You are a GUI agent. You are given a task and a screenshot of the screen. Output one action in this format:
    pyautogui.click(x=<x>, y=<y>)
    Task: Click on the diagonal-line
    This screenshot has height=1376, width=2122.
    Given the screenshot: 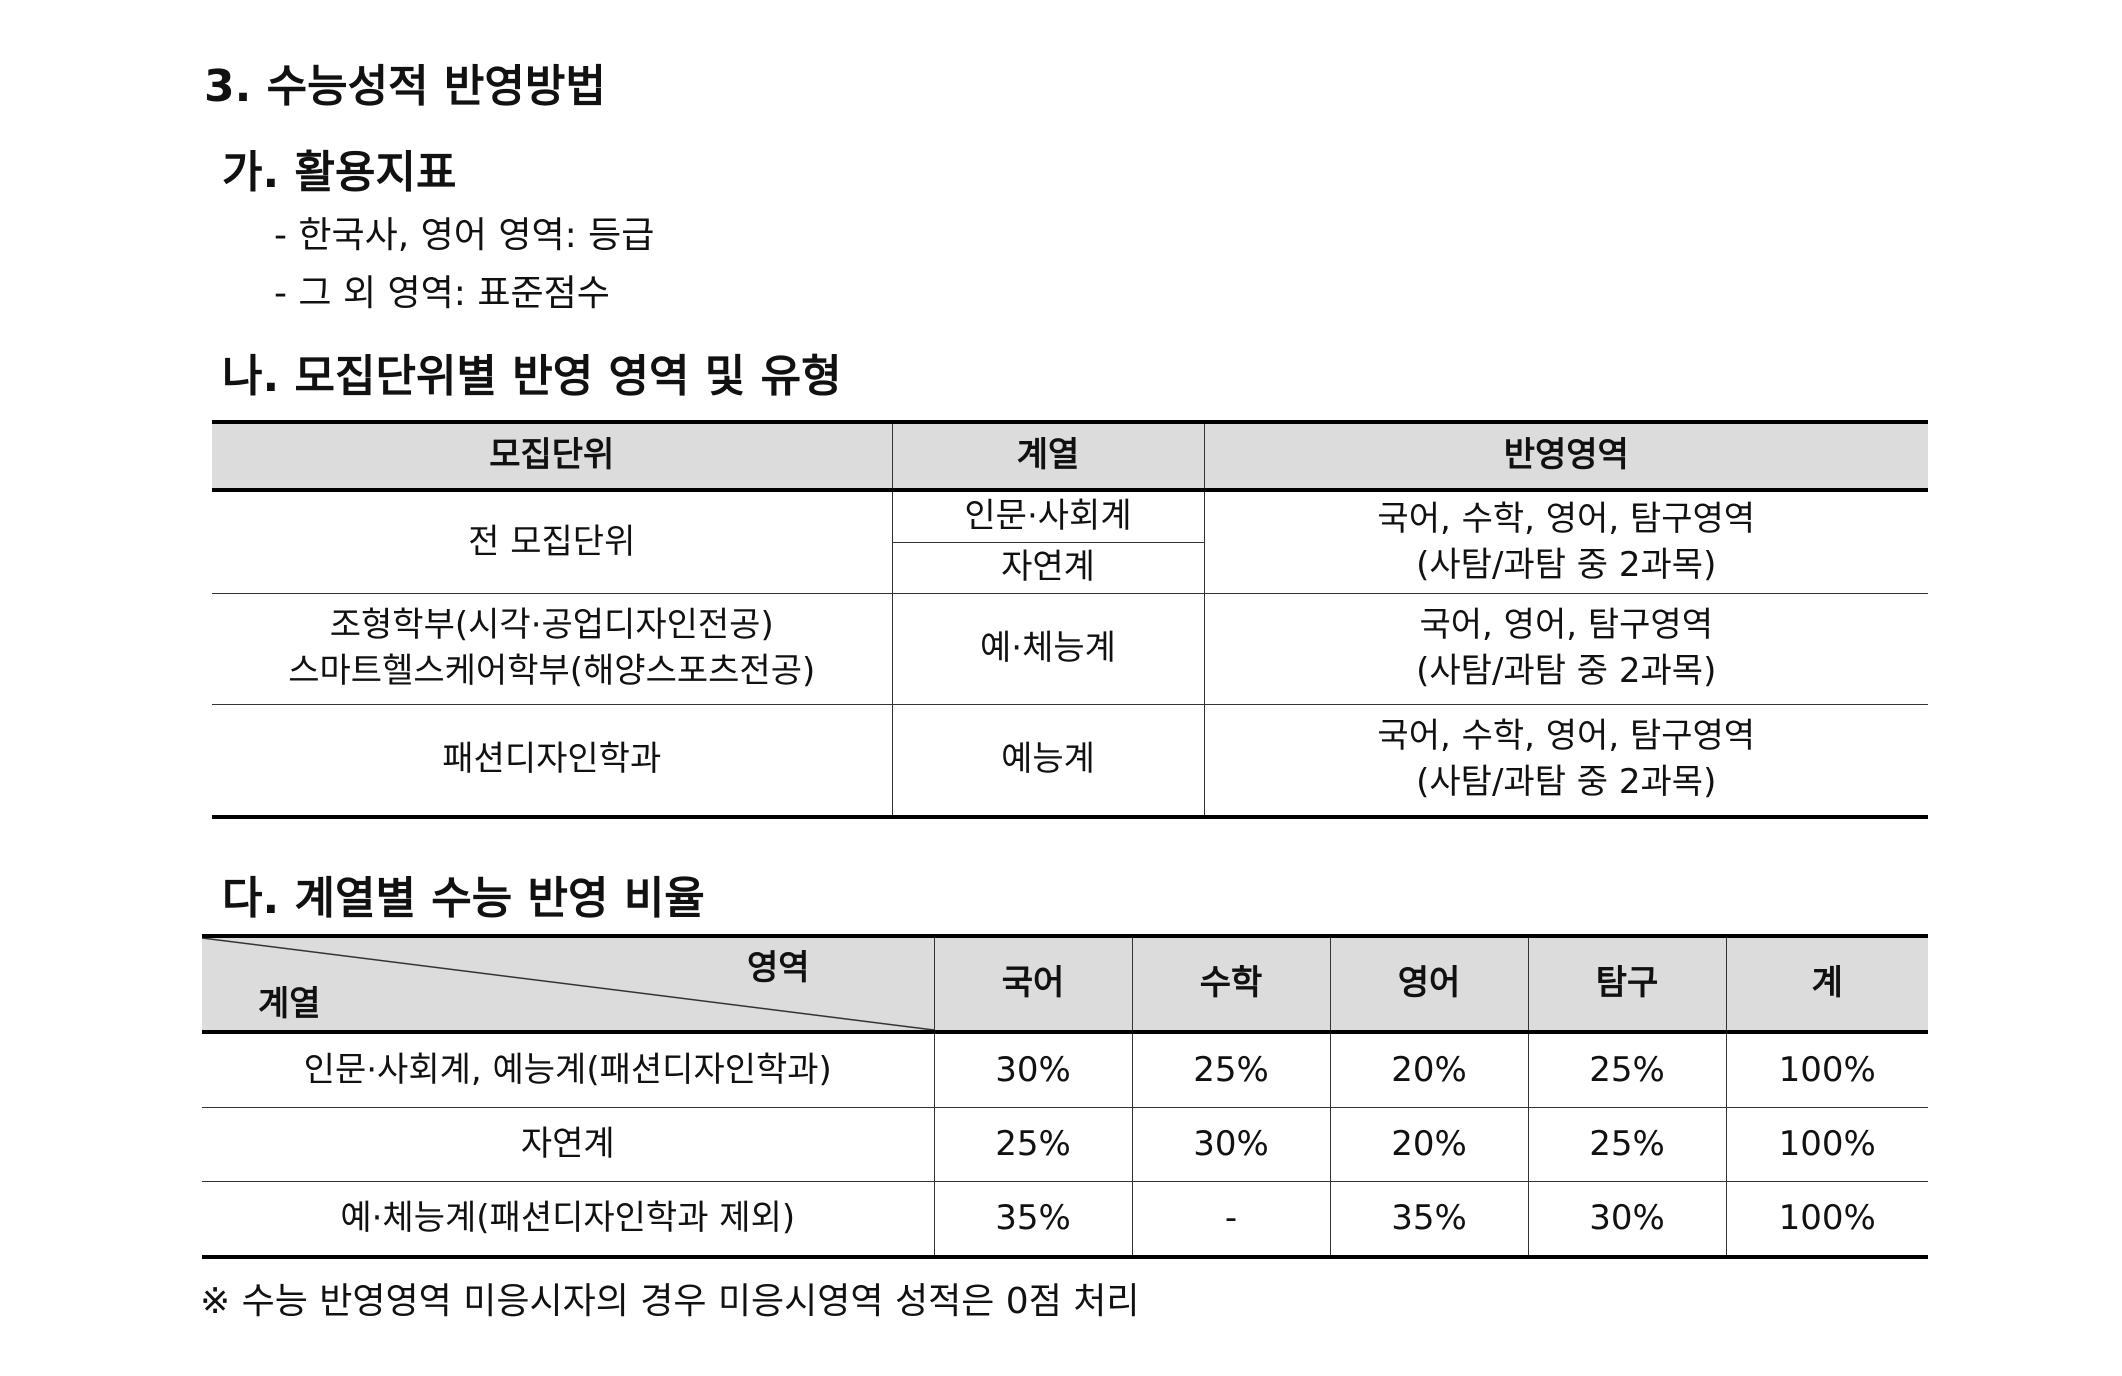 What is the action you would take?
    pyautogui.click(x=563, y=983)
    